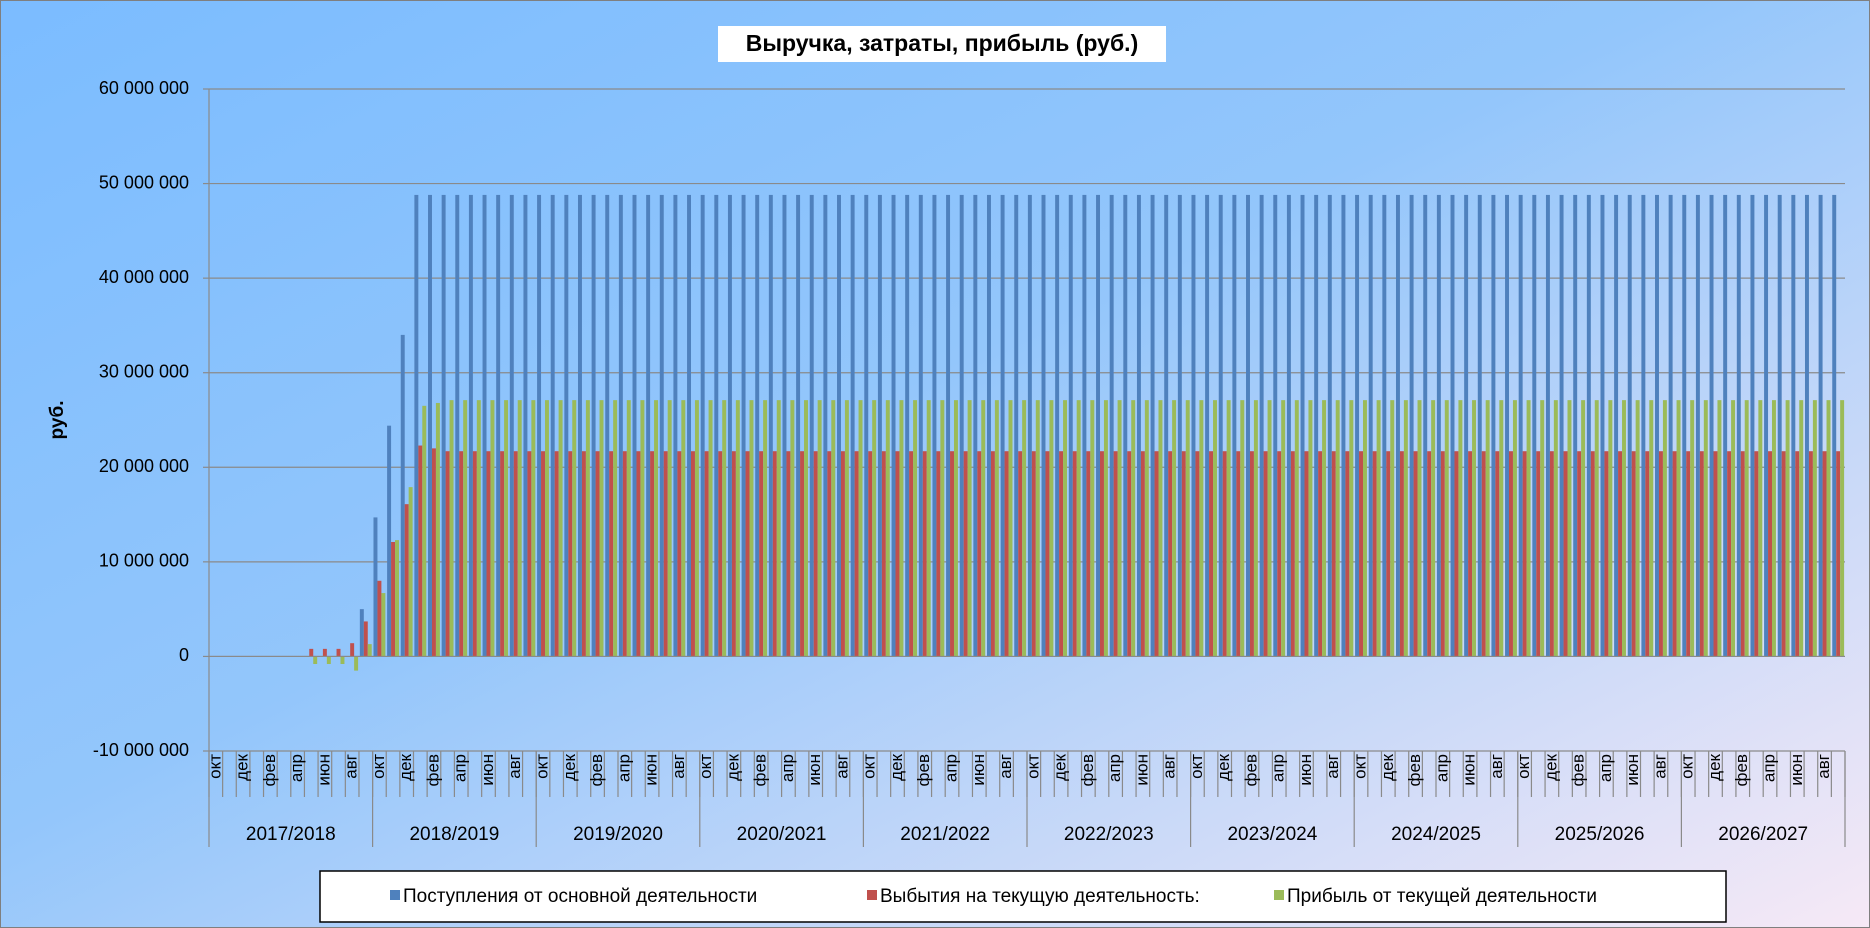  I want to click on y-tick-label: 40 000 000, so click(144, 277).